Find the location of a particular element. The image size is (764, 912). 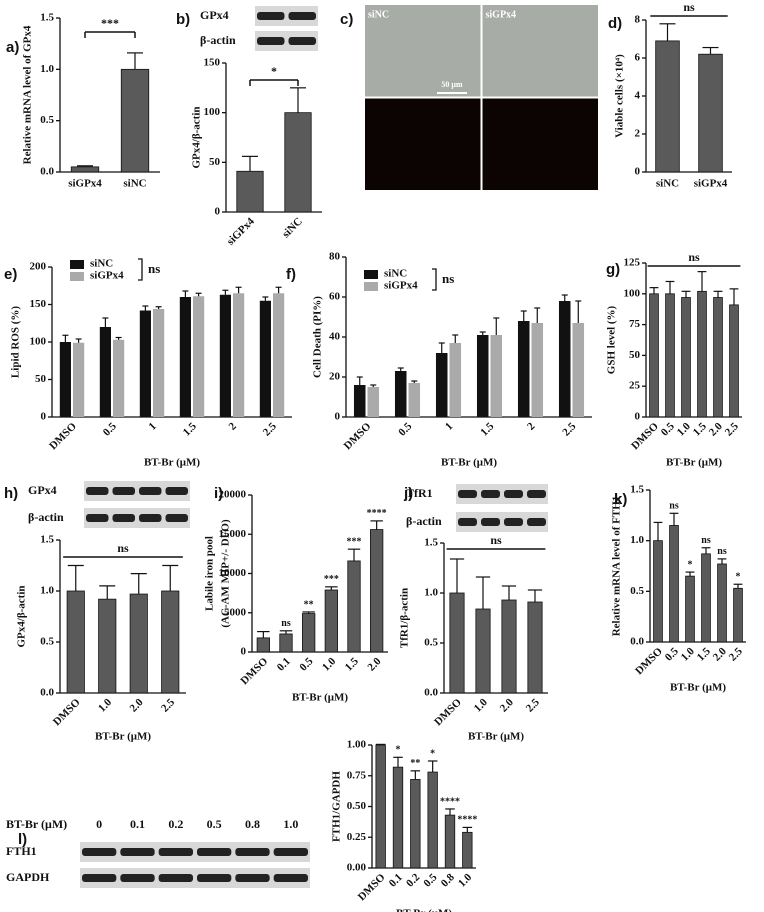

y-tick-label: 1.00 is located at coordinates (357, 745).